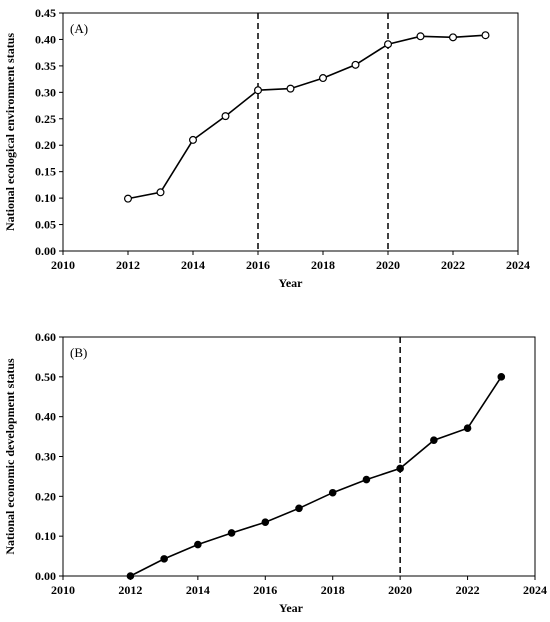 This screenshot has width=550, height=622. Describe the element at coordinates (45, 39) in the screenshot. I see `panel-a-y-tick-label: 0.40` at that location.